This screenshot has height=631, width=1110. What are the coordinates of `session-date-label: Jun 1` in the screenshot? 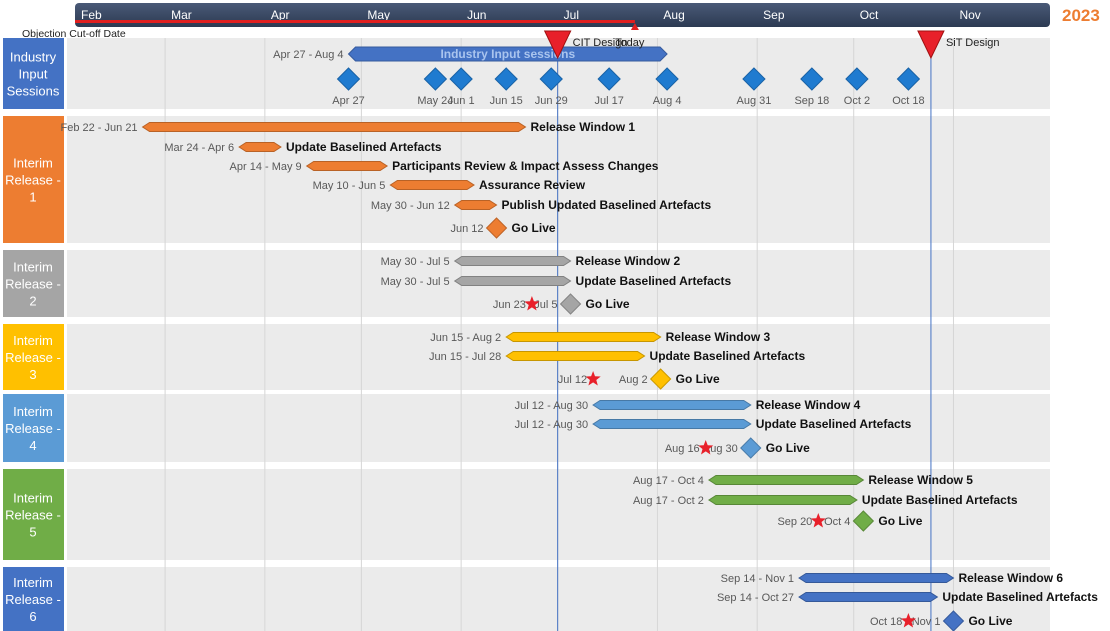 It's located at (461, 101).